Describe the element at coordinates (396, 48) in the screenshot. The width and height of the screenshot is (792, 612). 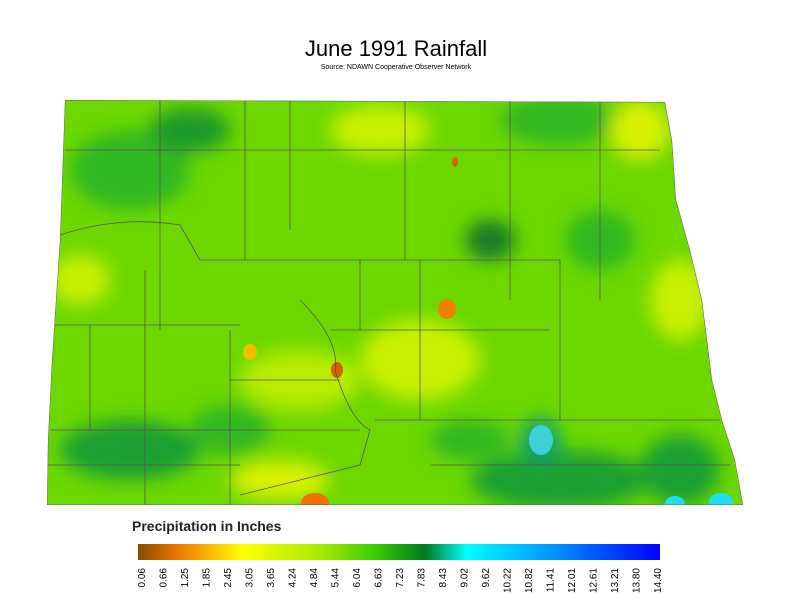
I see `map-title: June 1991 Rainfall` at that location.